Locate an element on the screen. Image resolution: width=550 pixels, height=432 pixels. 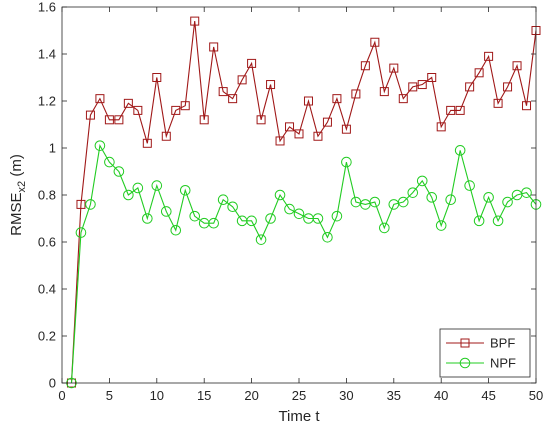
legend: BPF NPF is located at coordinates (485, 353).